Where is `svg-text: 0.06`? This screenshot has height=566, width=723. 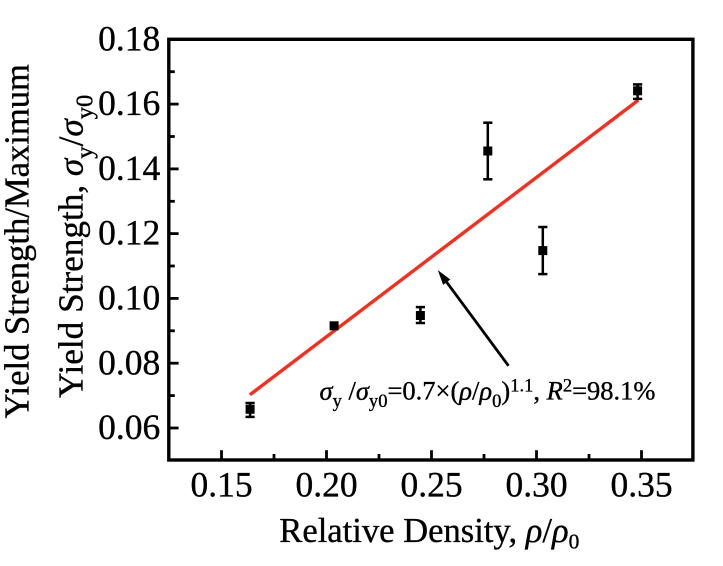 svg-text: 0.06 is located at coordinates (129, 427).